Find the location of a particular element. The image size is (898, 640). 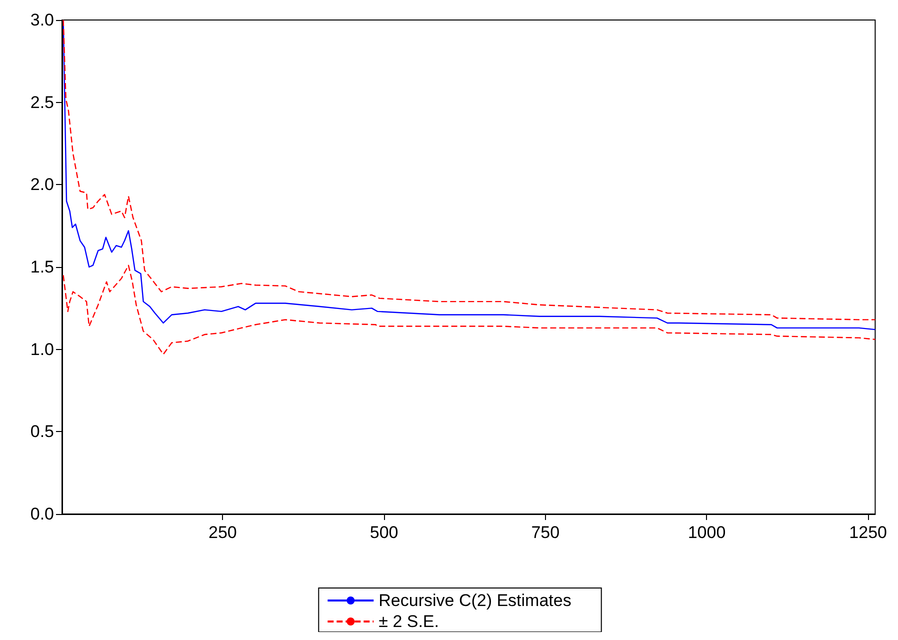

legend-label: ± 2 S.E. is located at coordinates (409, 621).